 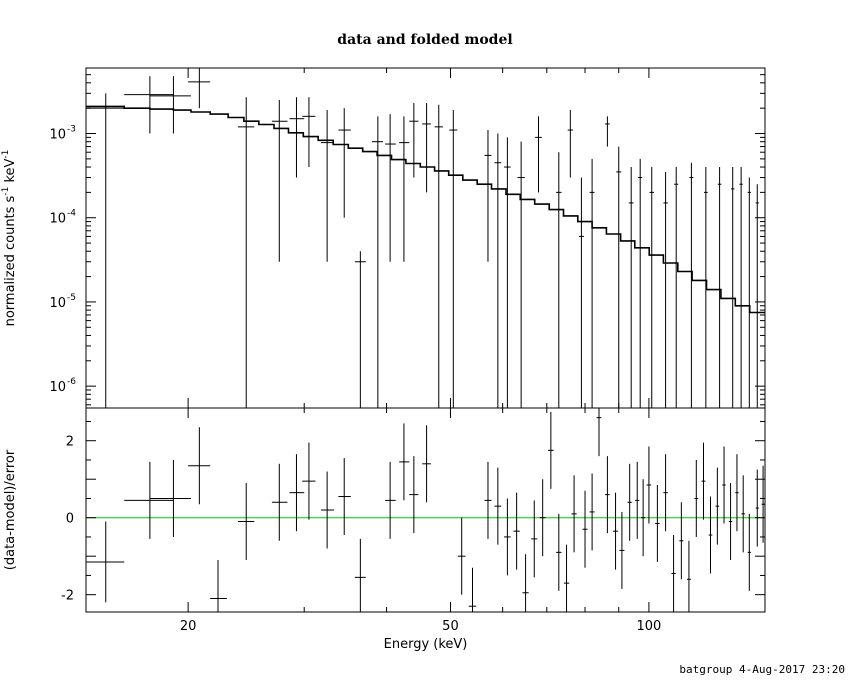 I want to click on y-tick-exponent: -4, so click(x=71, y=214).